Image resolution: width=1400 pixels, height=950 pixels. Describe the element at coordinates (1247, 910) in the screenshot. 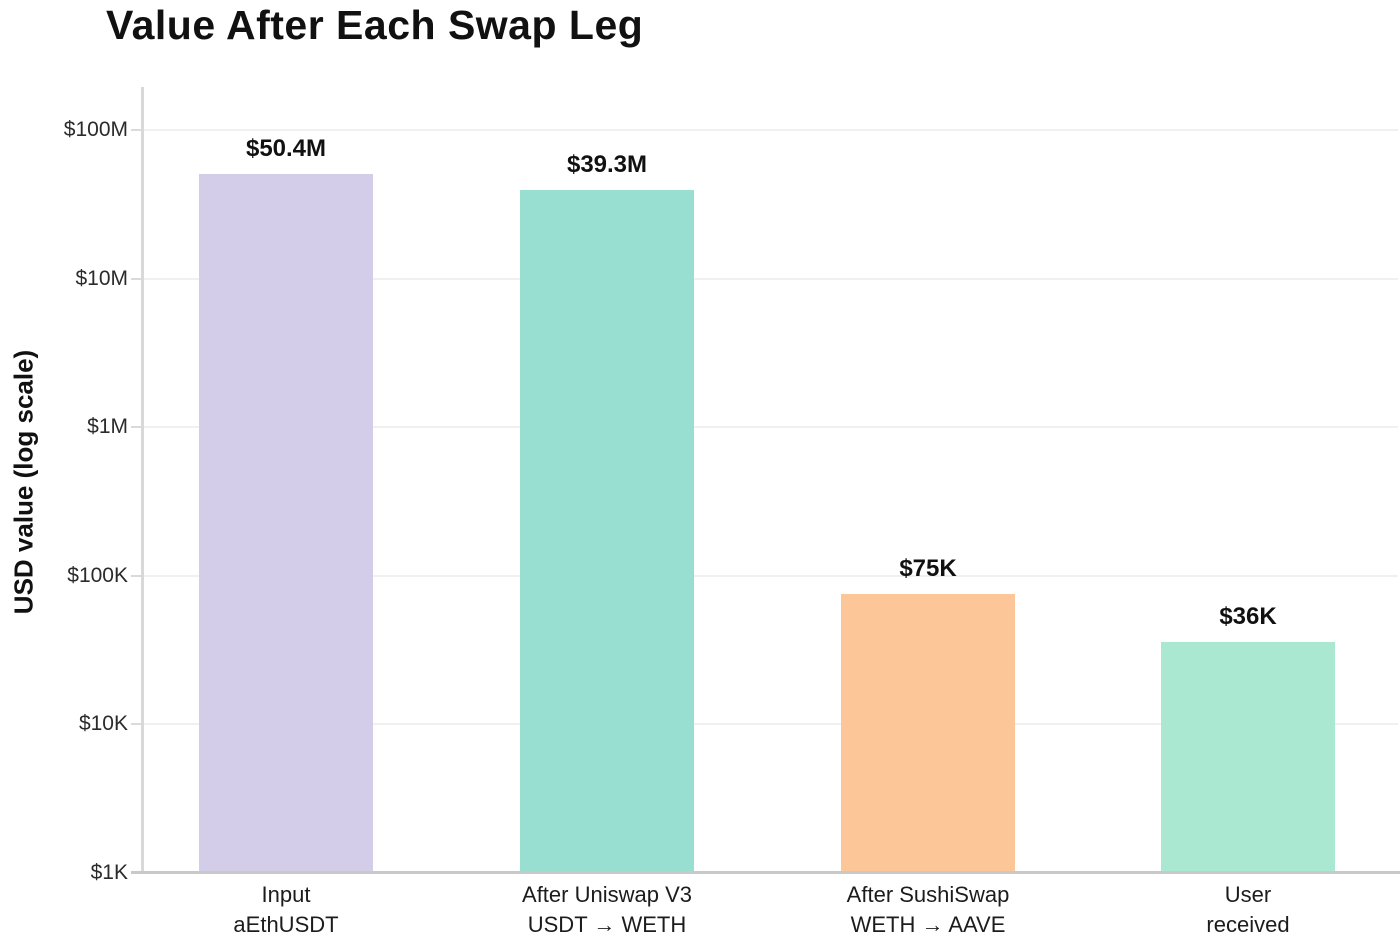

I see `x-tick-label: User received` at that location.